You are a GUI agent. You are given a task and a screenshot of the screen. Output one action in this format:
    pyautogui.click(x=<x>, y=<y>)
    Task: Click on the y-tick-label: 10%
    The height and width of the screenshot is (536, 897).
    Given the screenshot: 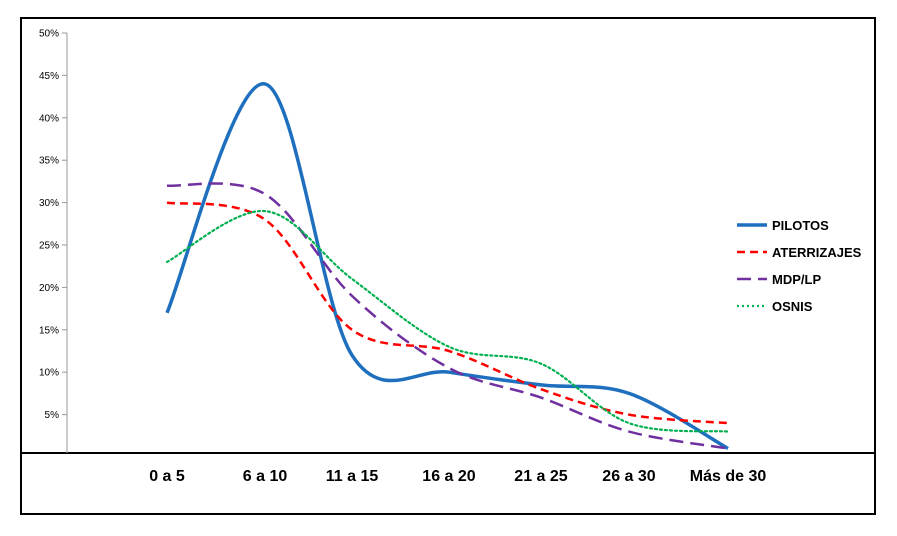 What is the action you would take?
    pyautogui.click(x=49, y=373)
    